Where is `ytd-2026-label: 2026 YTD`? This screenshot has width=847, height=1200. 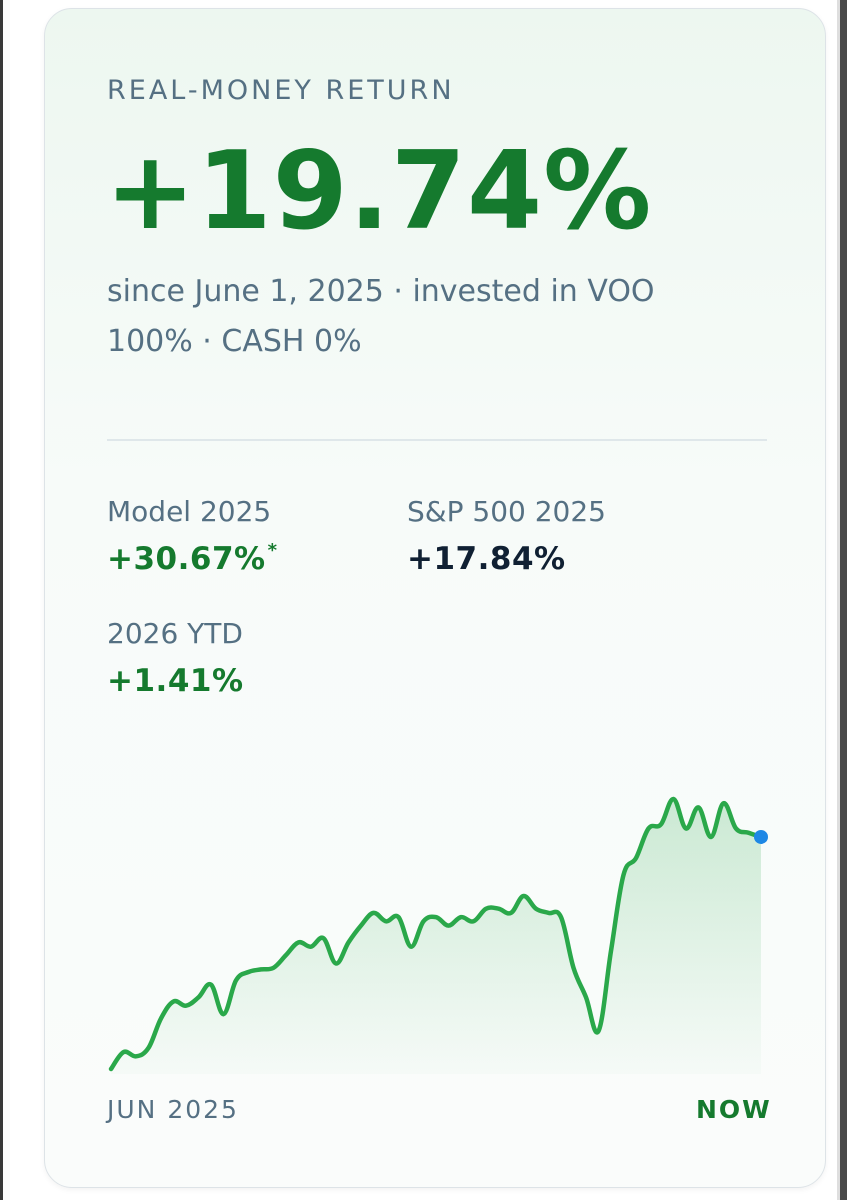 ytd-2026-label: 2026 YTD is located at coordinates (175, 633).